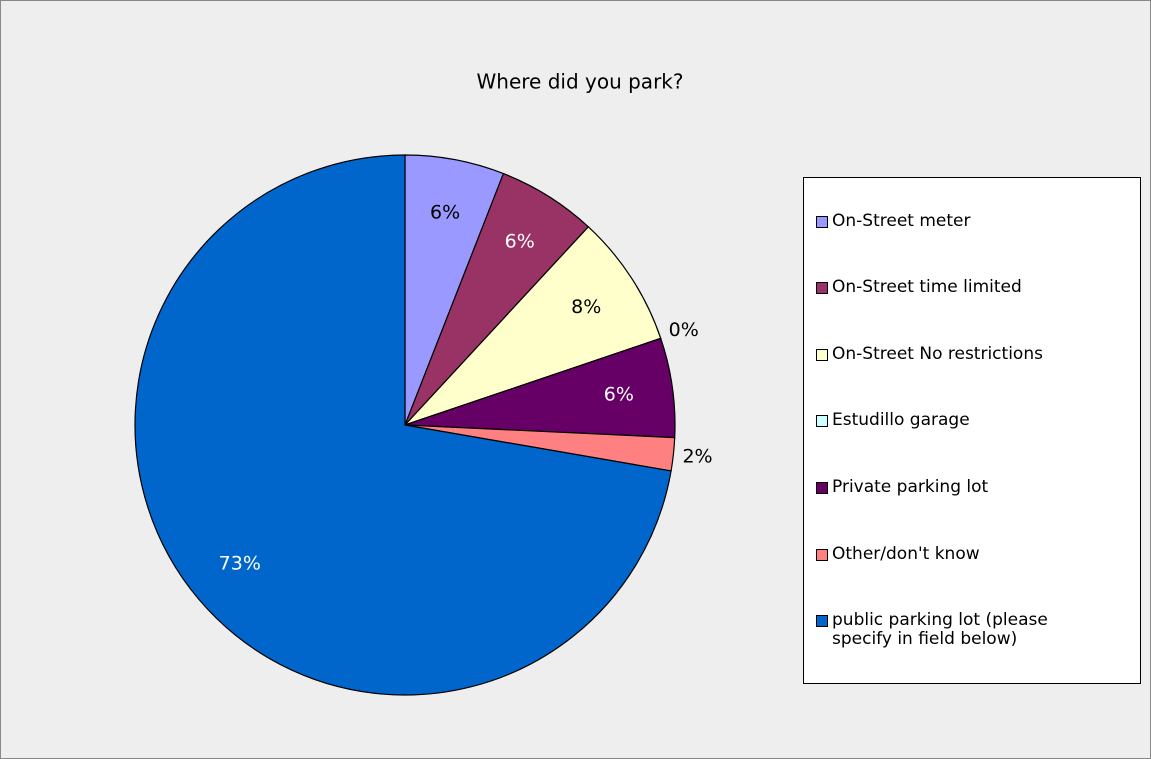 Image resolution: width=1151 pixels, height=759 pixels. What do you see at coordinates (901, 420) in the screenshot?
I see `legend-label: Estudillo garage` at bounding box center [901, 420].